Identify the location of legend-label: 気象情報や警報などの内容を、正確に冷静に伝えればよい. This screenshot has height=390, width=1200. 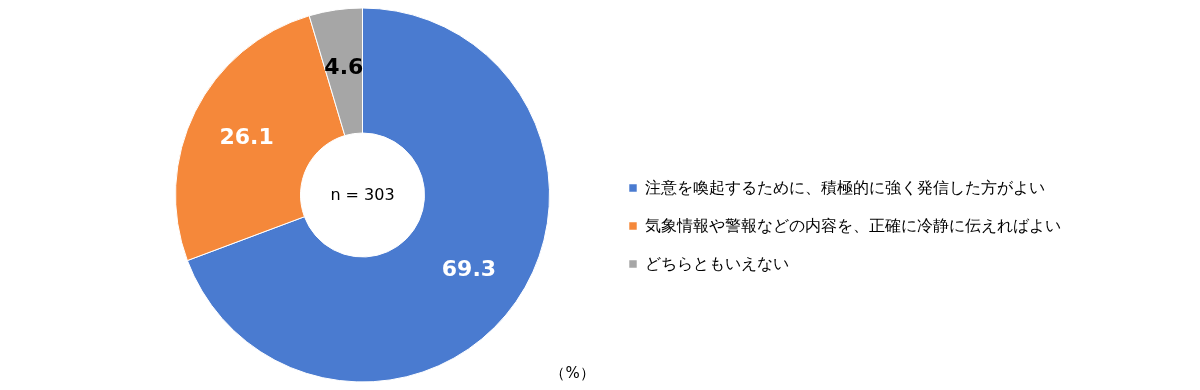
(853, 225).